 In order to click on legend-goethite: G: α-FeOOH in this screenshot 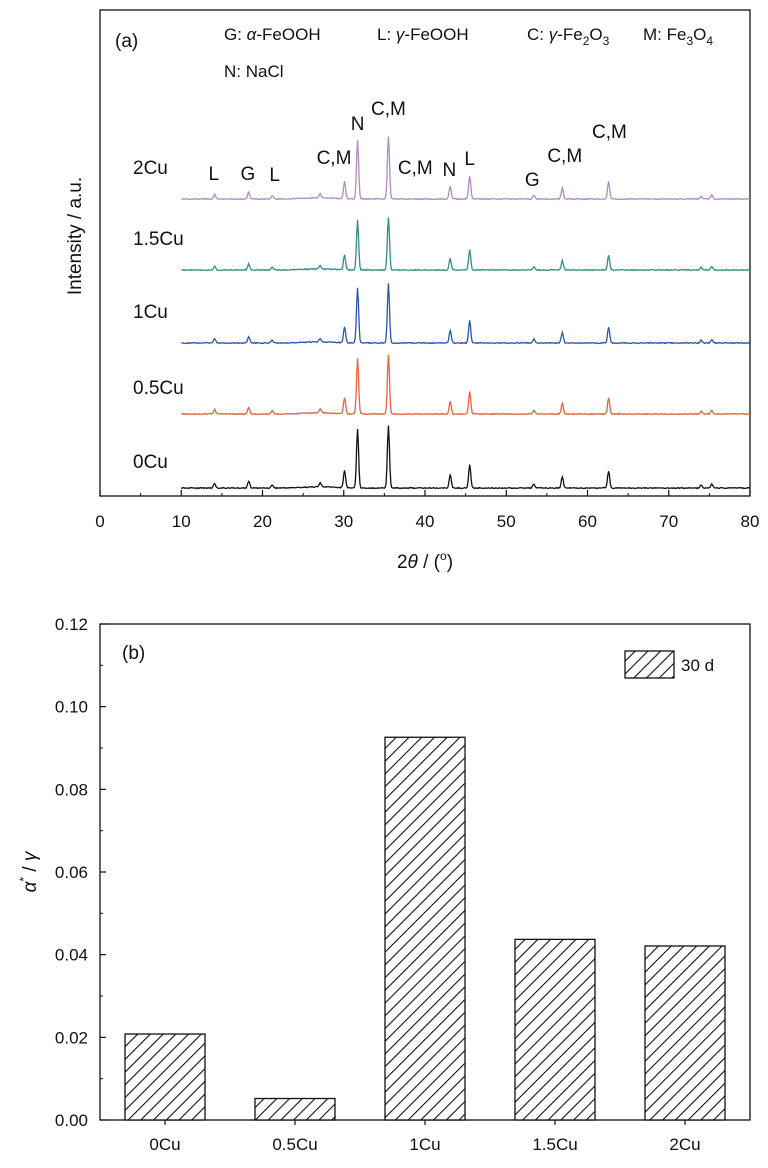, I will do `click(272, 34)`.